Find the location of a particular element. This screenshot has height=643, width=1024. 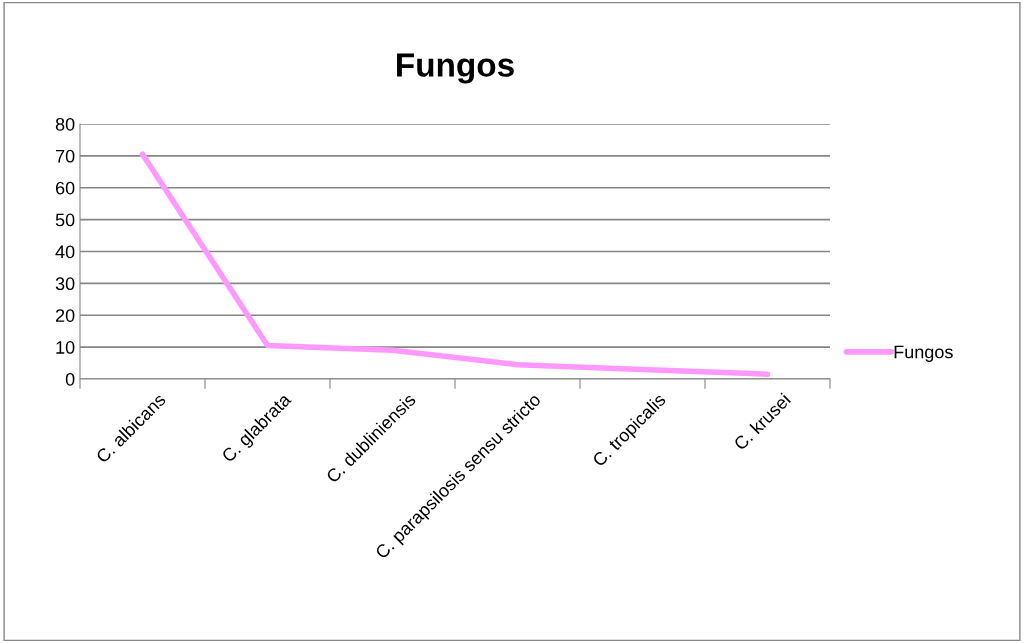

y-tick-label: 40 is located at coordinates (65, 252).